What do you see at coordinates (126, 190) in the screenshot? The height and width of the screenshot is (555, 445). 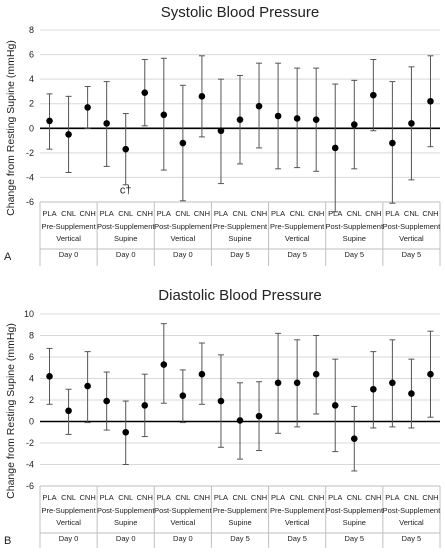 I see `significance-annotation: c†` at bounding box center [126, 190].